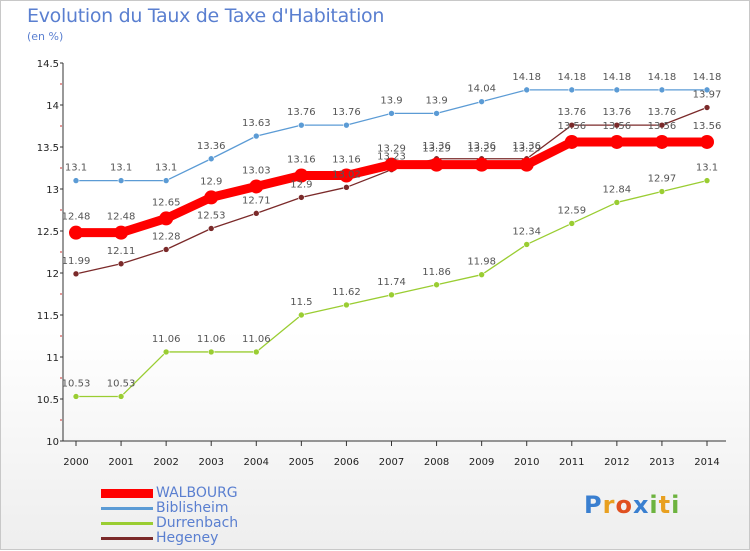 The image size is (750, 551). What do you see at coordinates (391, 282) in the screenshot?
I see `data-label: 11.74` at bounding box center [391, 282].